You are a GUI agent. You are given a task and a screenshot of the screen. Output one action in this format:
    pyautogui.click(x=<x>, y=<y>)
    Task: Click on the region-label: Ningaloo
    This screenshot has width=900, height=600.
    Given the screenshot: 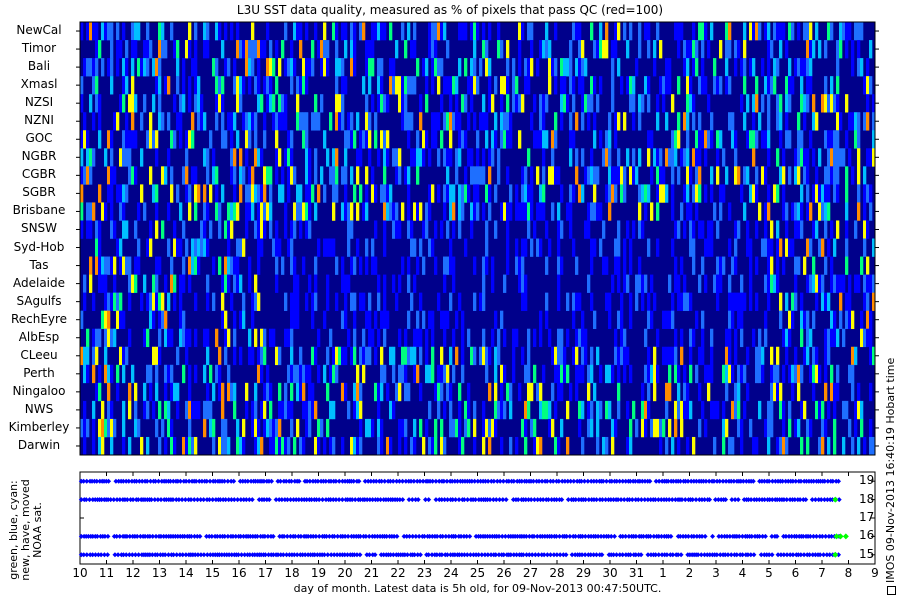 What is the action you would take?
    pyautogui.click(x=39, y=390)
    